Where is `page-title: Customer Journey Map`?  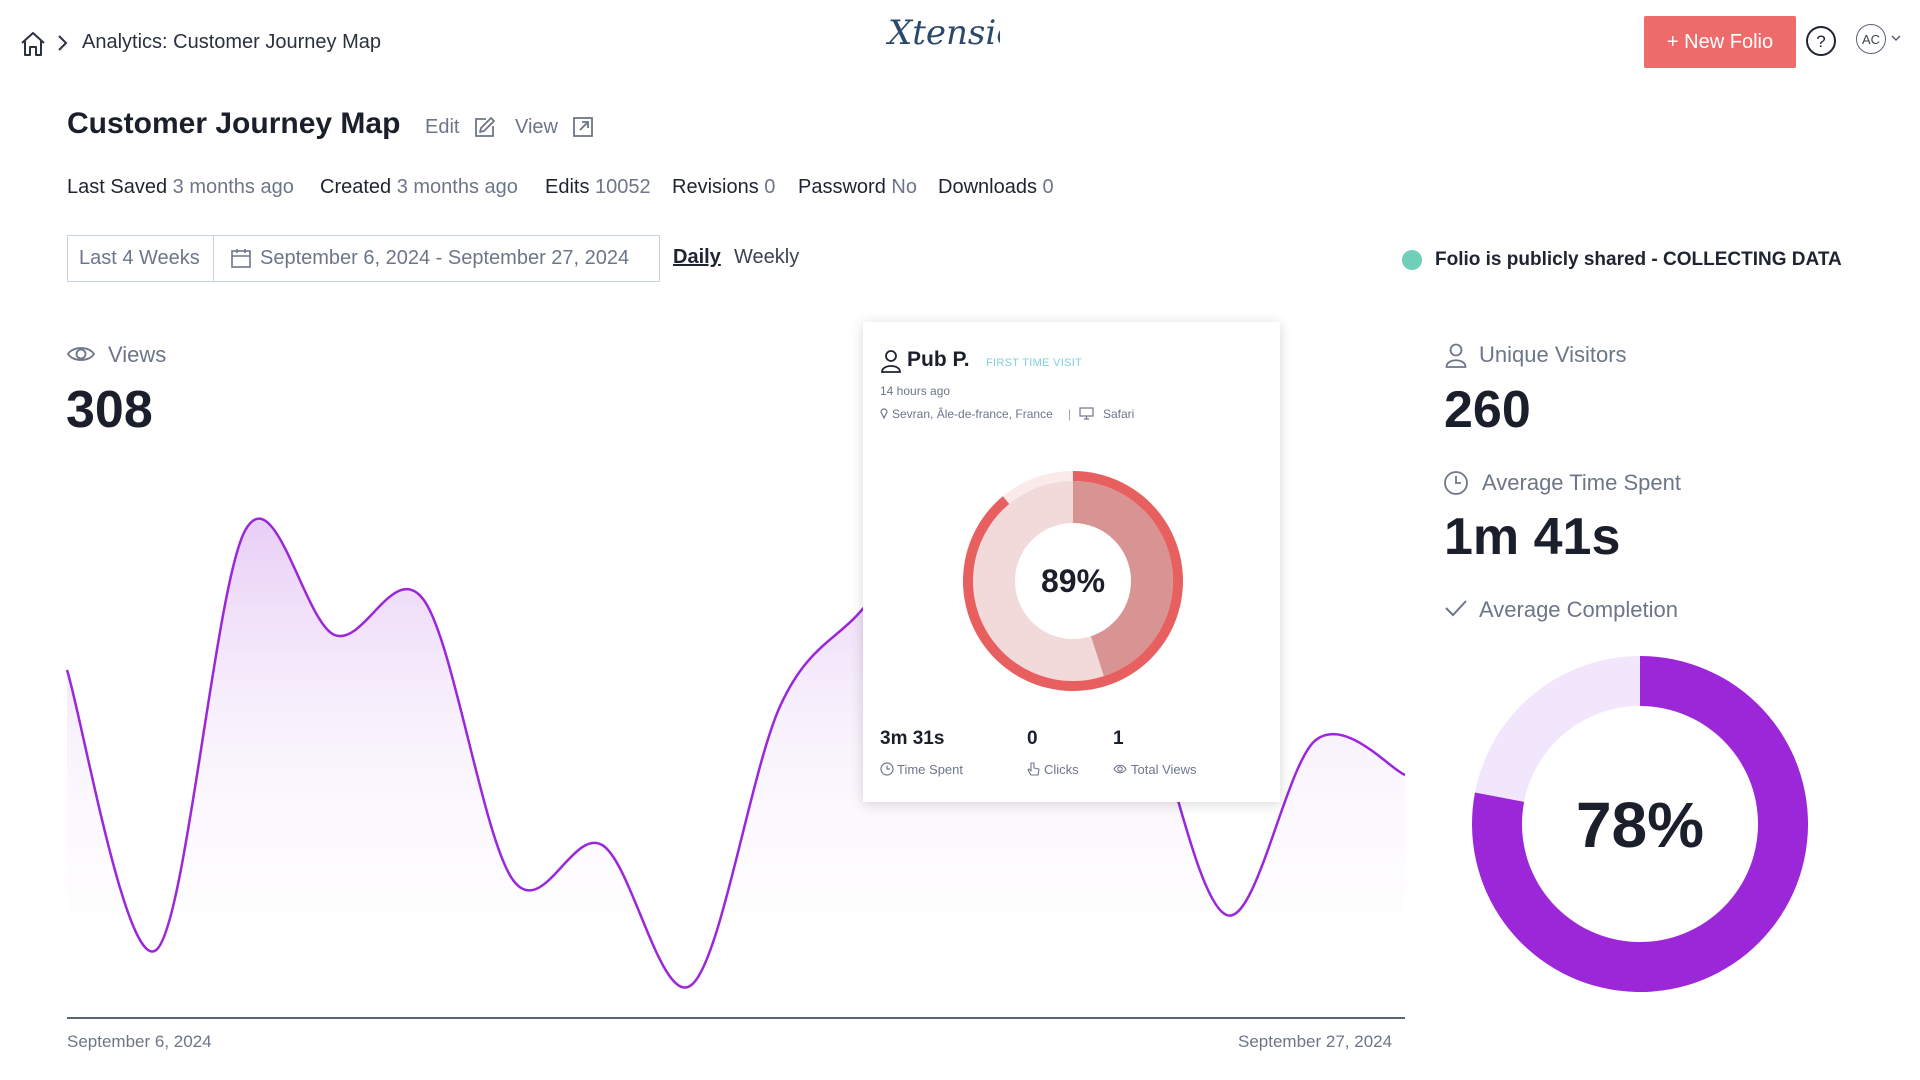 page-title: Customer Journey Map is located at coordinates (234, 123).